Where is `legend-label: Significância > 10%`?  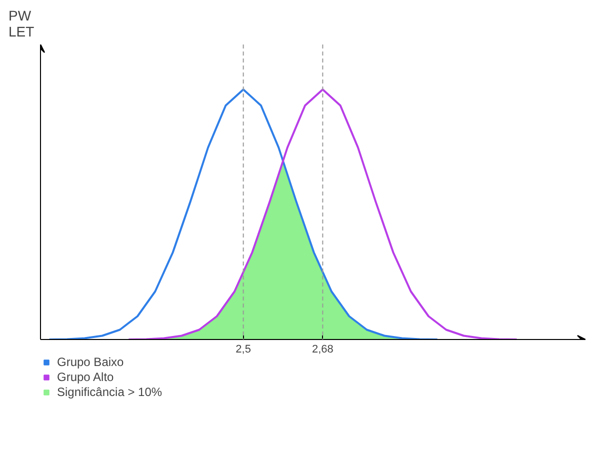 legend-label: Significância > 10% is located at coordinates (109, 392).